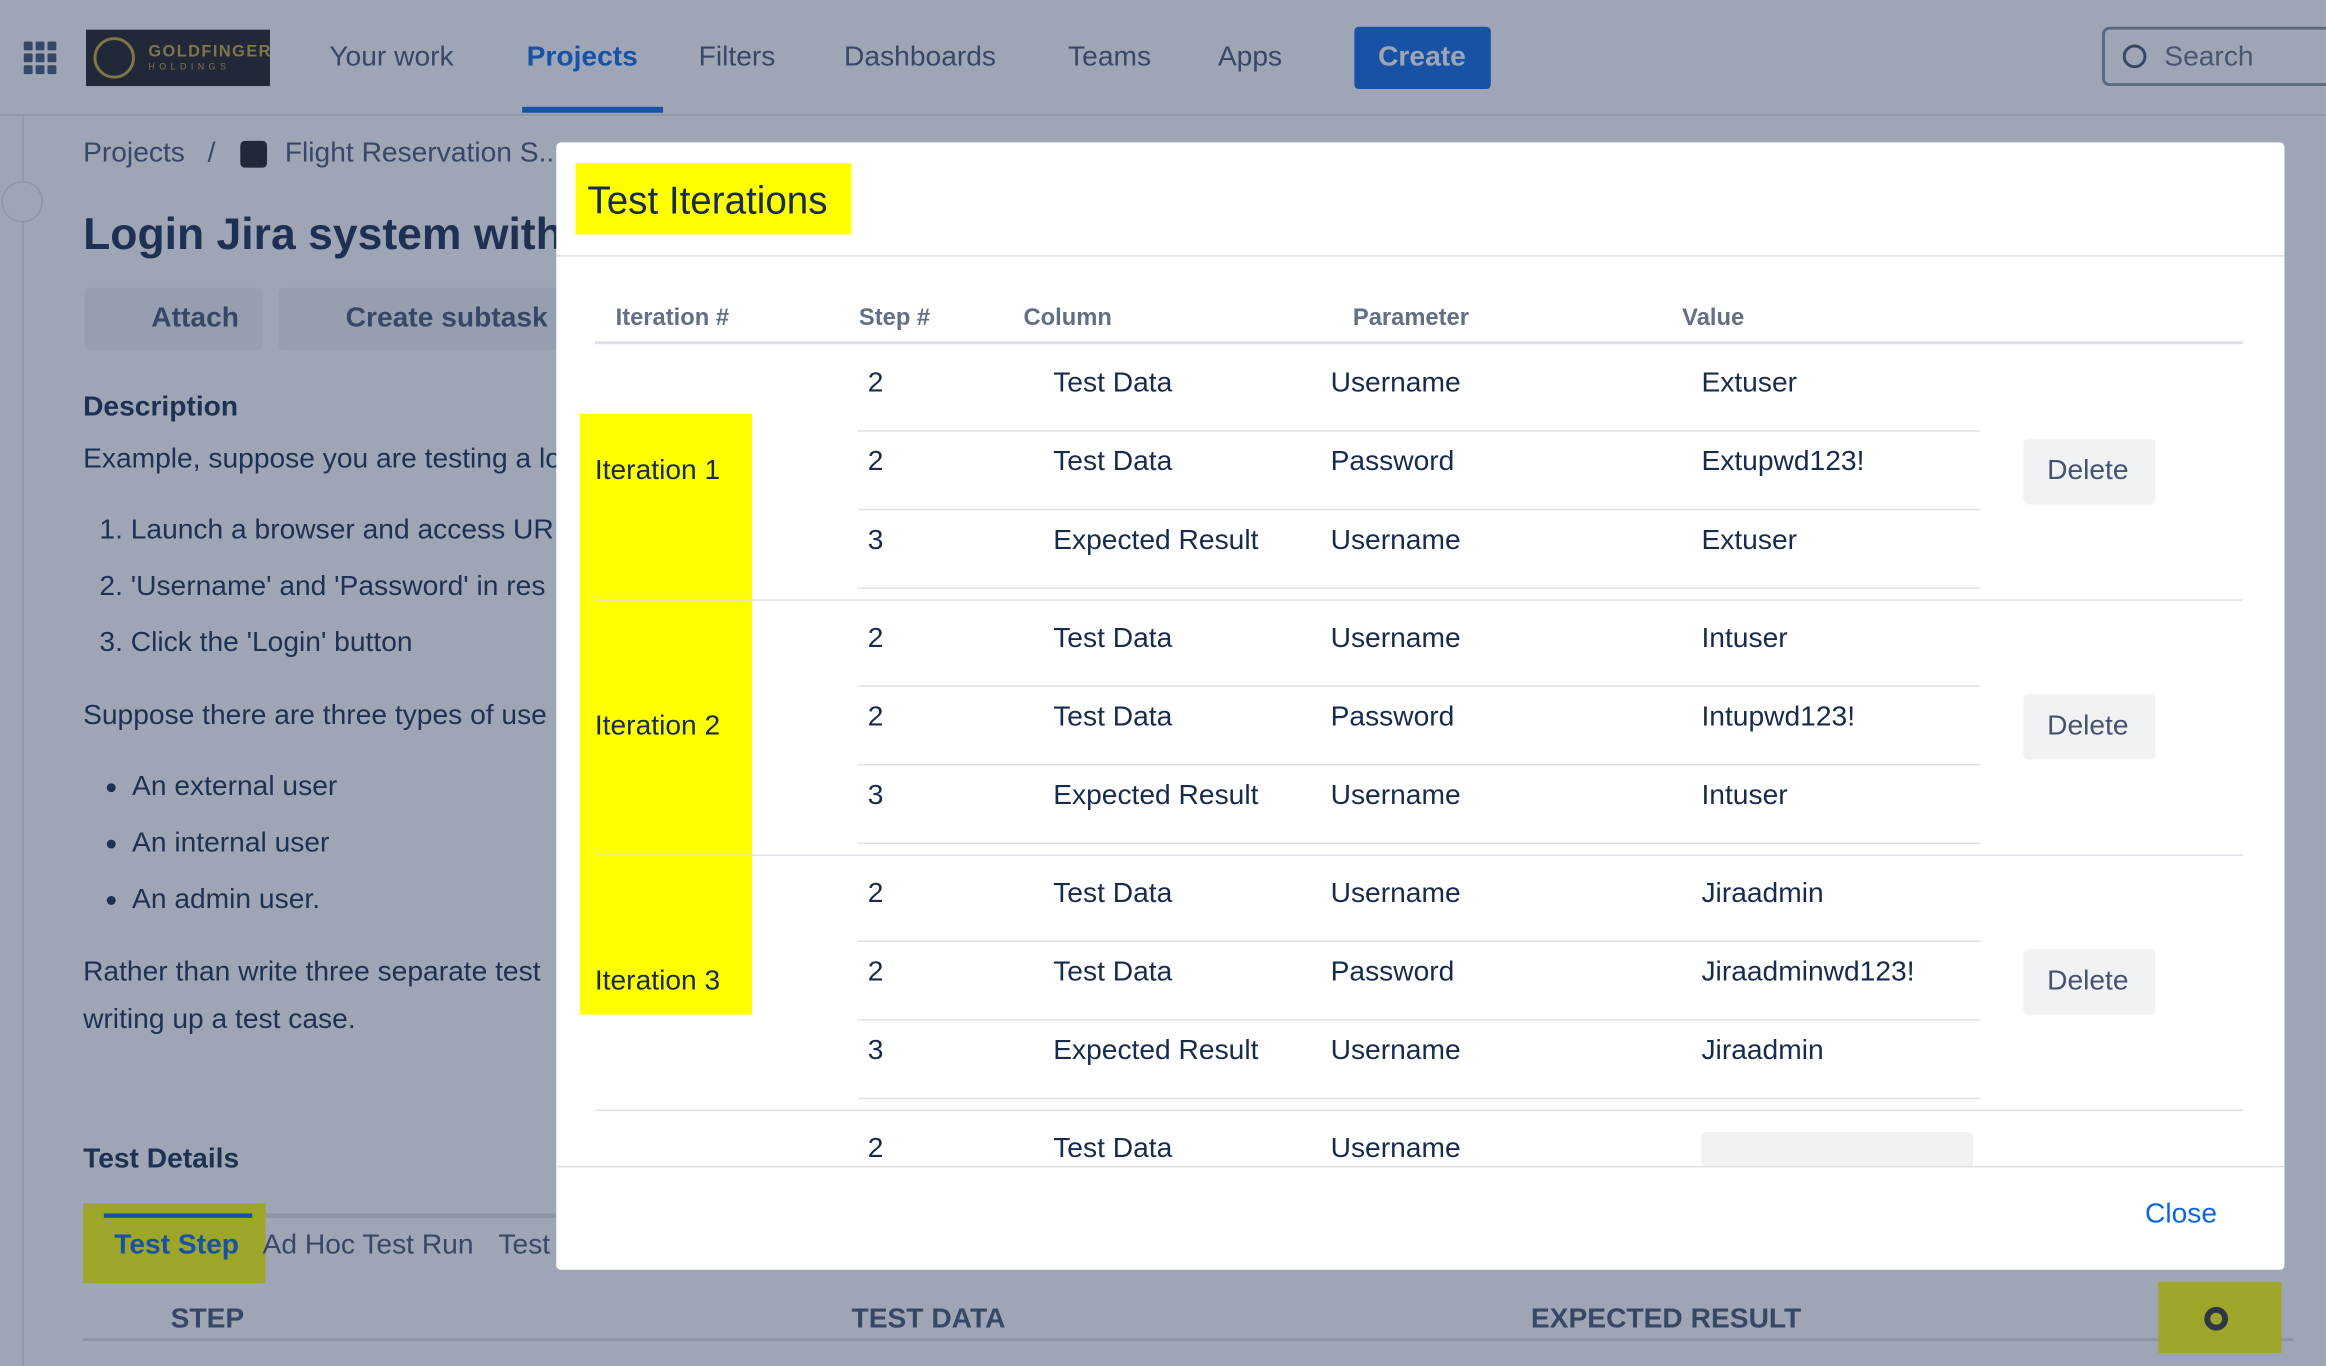 Image resolution: width=2326 pixels, height=1366 pixels. I want to click on app-switcher, so click(40, 58).